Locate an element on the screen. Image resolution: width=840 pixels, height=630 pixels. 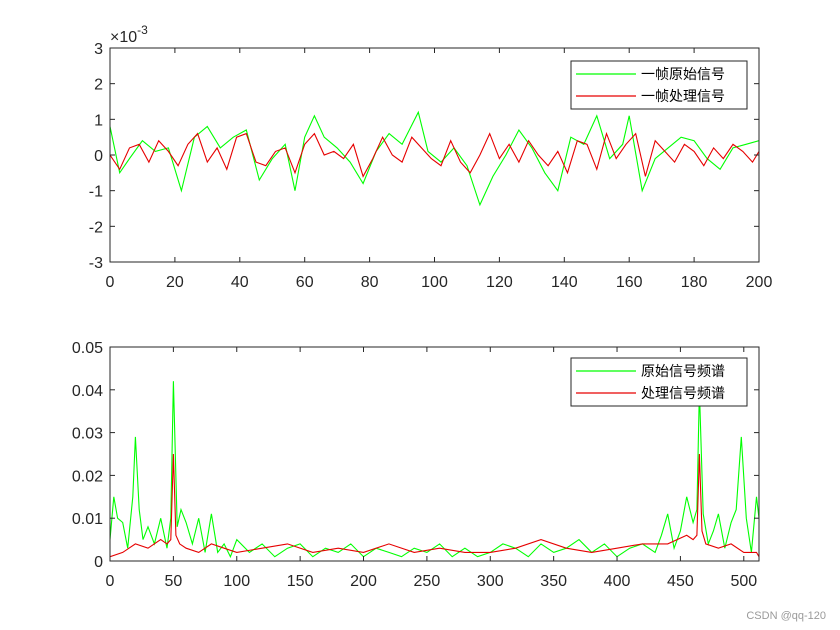
x-tick-label: 140 is located at coordinates (564, 282).